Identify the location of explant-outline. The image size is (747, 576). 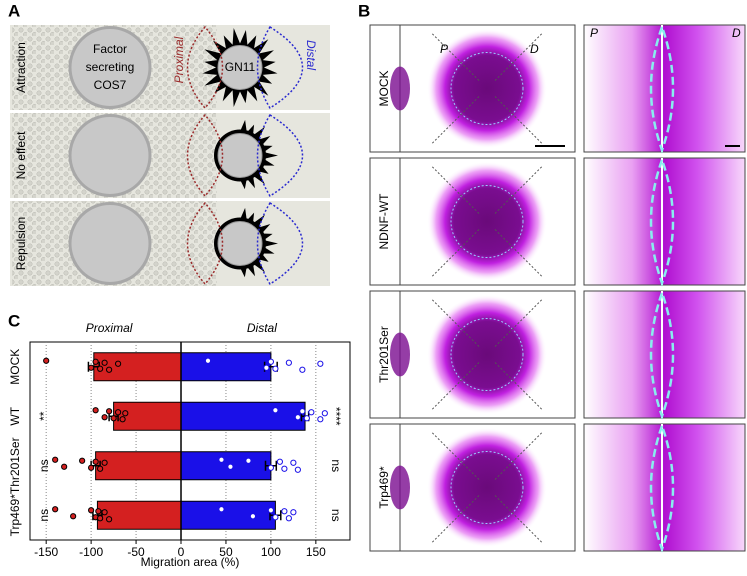
(487, 354).